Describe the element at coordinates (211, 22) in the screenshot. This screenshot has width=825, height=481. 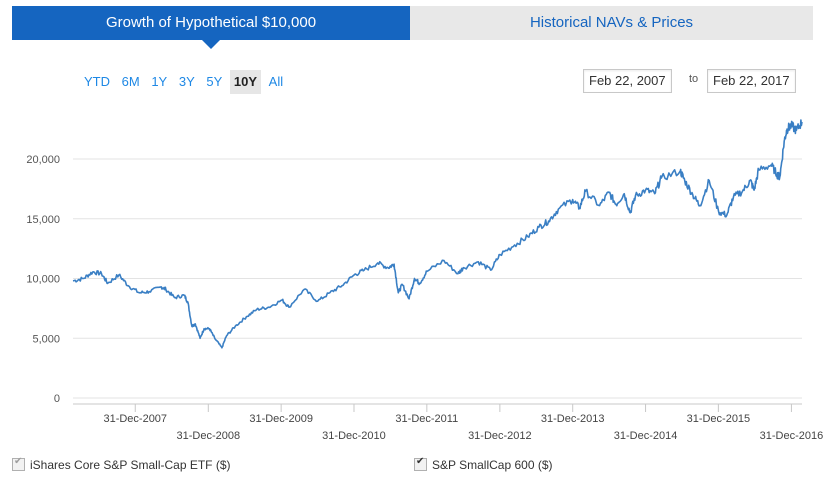
I see `tab-growth-label: Growth of Hypothetical $10,000` at that location.